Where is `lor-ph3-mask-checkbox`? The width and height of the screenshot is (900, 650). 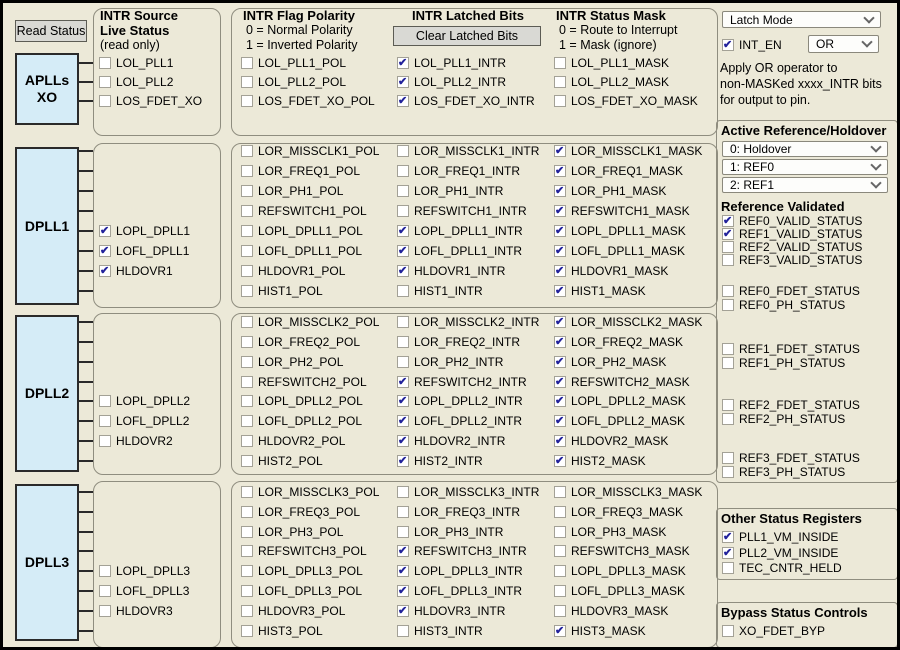 lor-ph3-mask-checkbox is located at coordinates (560, 532).